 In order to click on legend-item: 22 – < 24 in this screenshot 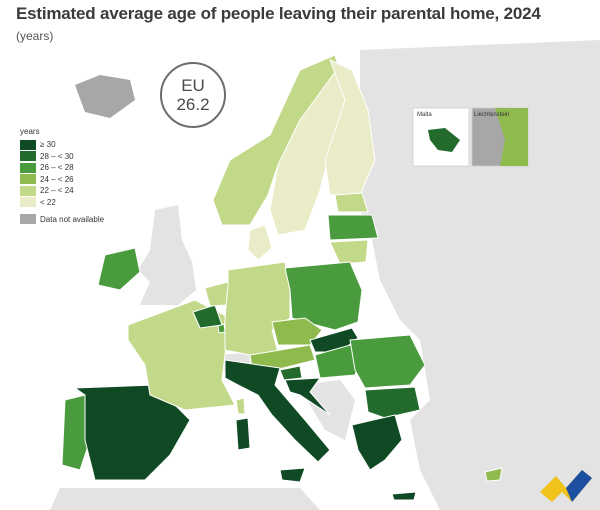, I will do `click(62, 190)`.